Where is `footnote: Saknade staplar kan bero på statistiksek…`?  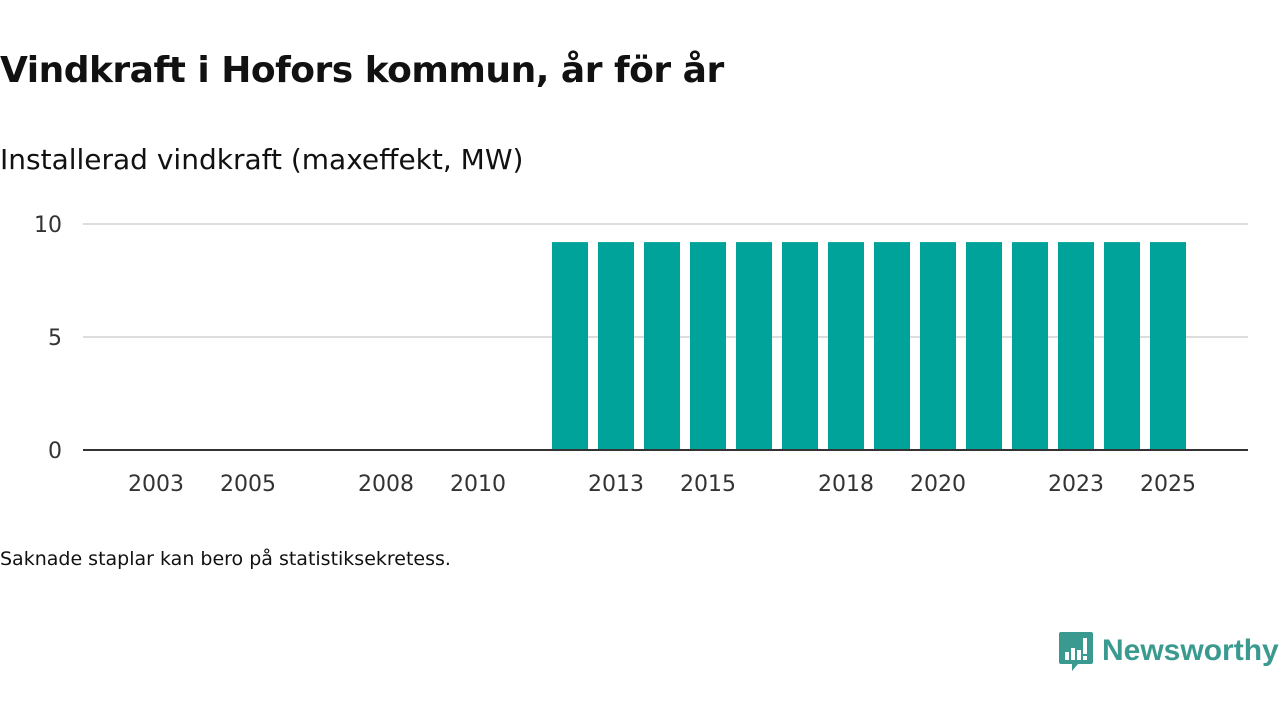 footnote: Saknade staplar kan bero på statistiksek… is located at coordinates (225, 559).